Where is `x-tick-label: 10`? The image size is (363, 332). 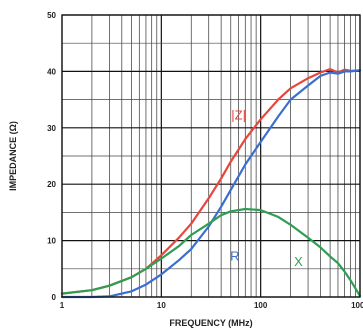
x-tick-label: 10 is located at coordinates (161, 305).